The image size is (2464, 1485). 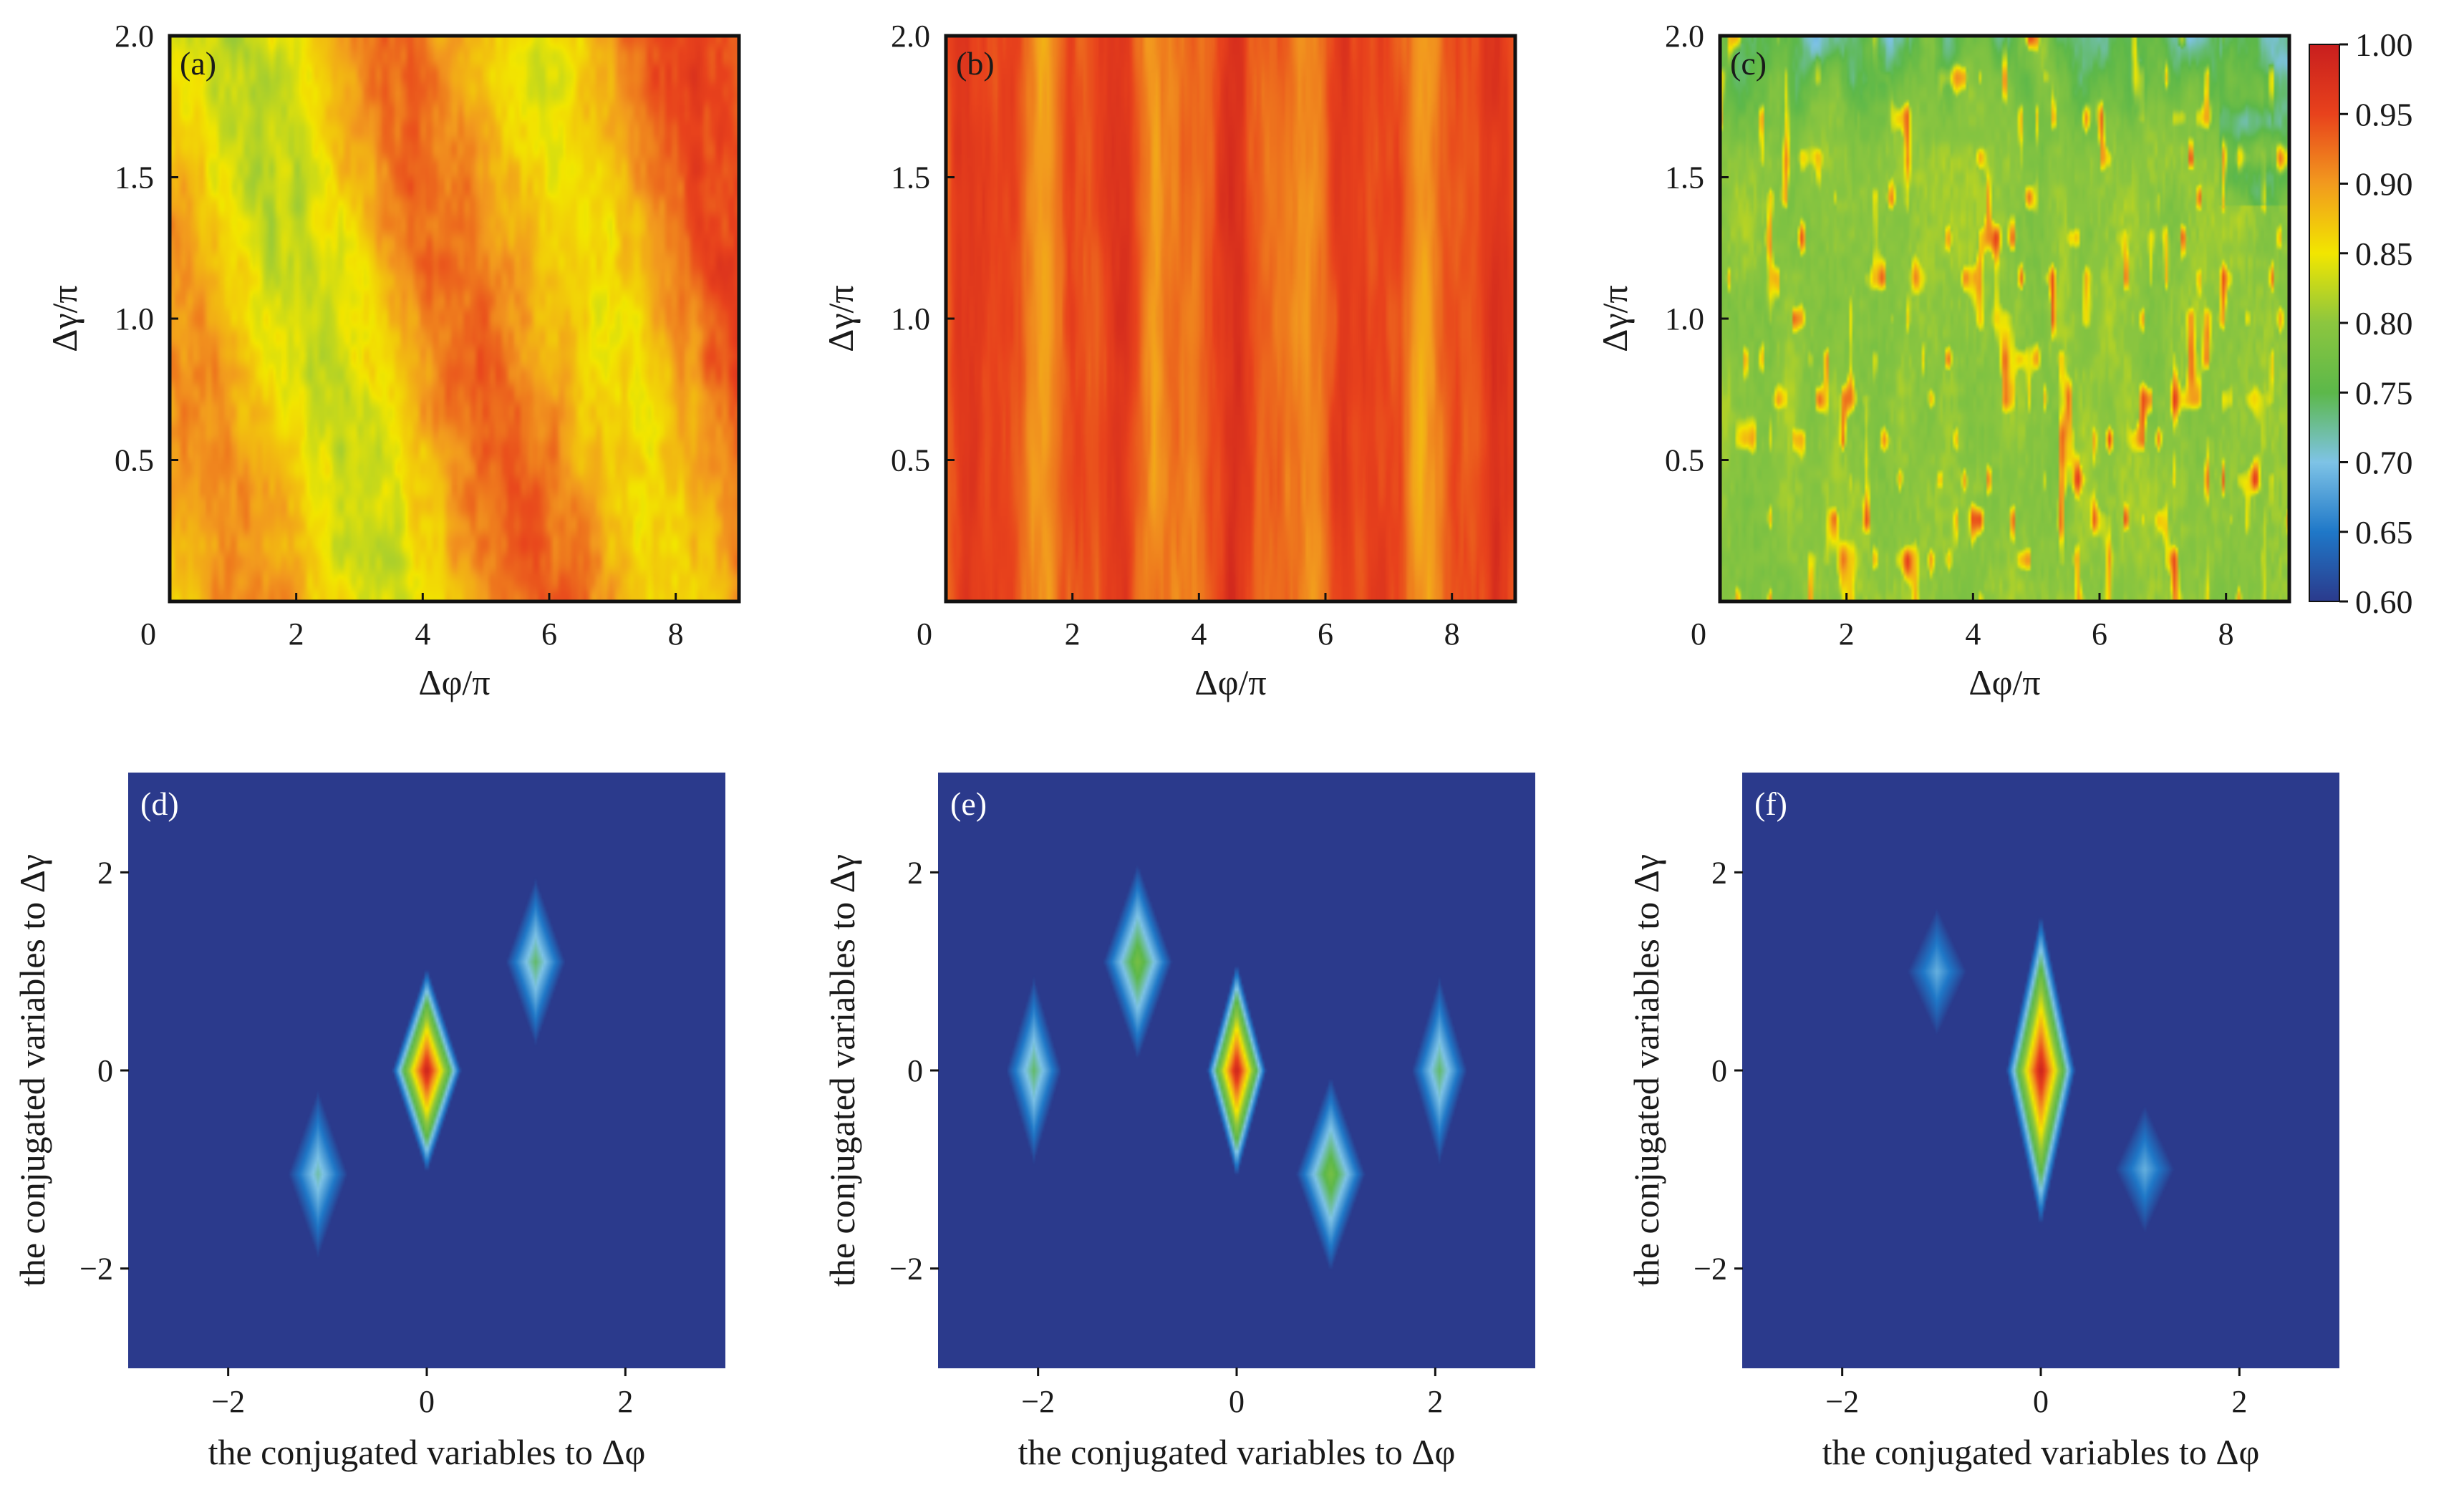 What do you see at coordinates (198, 63) in the screenshot?
I see `panel-label: (a)` at bounding box center [198, 63].